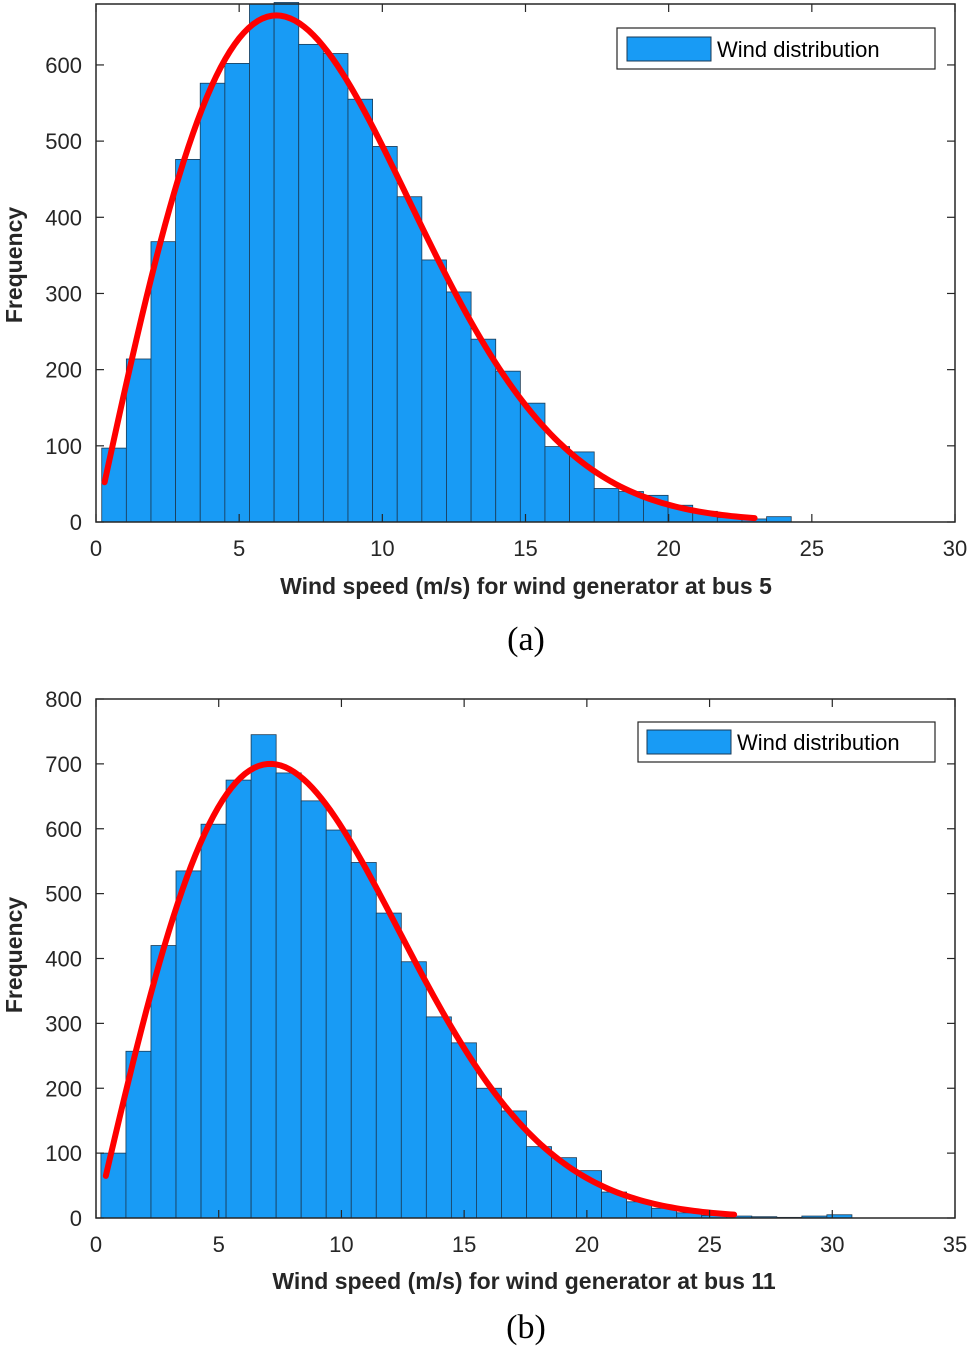 The image size is (974, 1350). I want to click on chart-b-ytick-label: 400, so click(63, 959).